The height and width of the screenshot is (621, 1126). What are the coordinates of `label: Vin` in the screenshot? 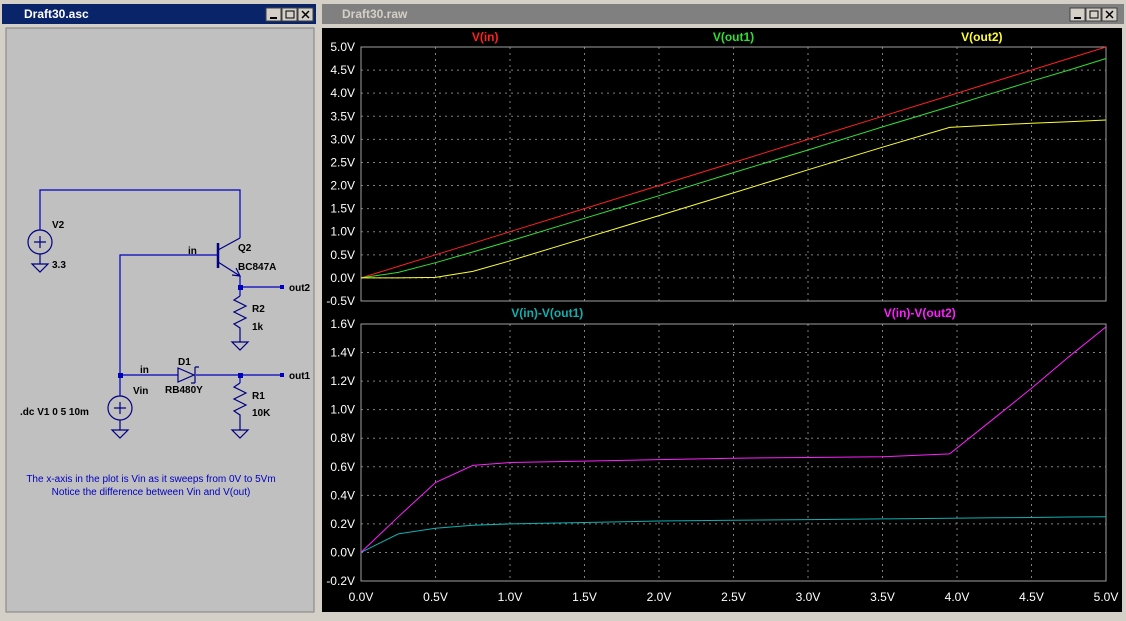 It's located at (140, 391).